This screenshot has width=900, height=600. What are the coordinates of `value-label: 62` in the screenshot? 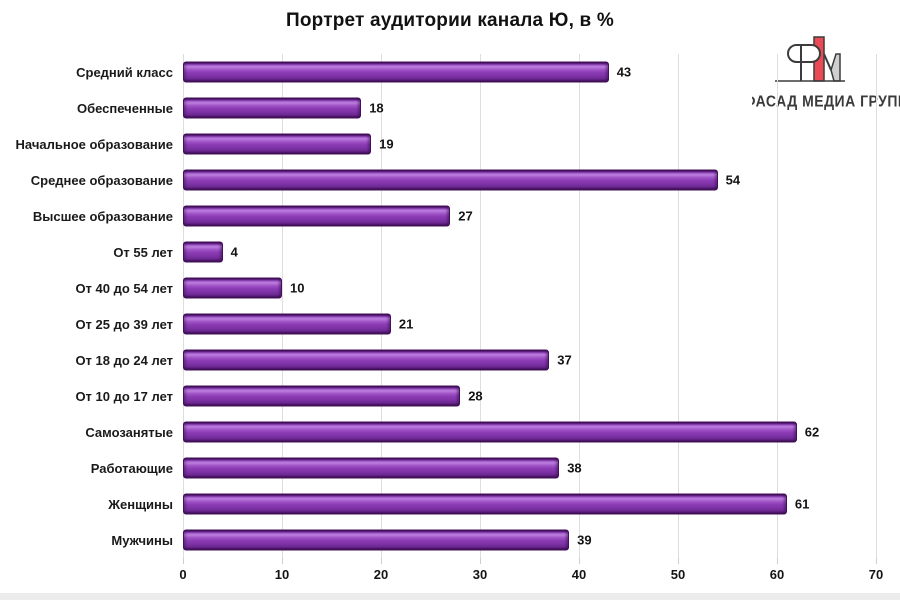 It's located at (812, 432).